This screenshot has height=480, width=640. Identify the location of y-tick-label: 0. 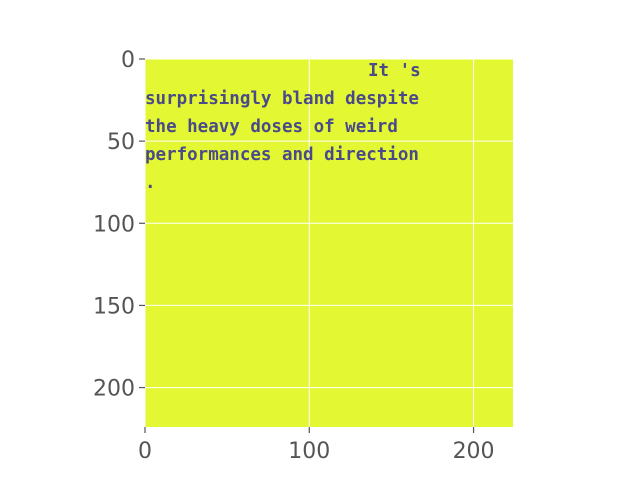
(128, 60).